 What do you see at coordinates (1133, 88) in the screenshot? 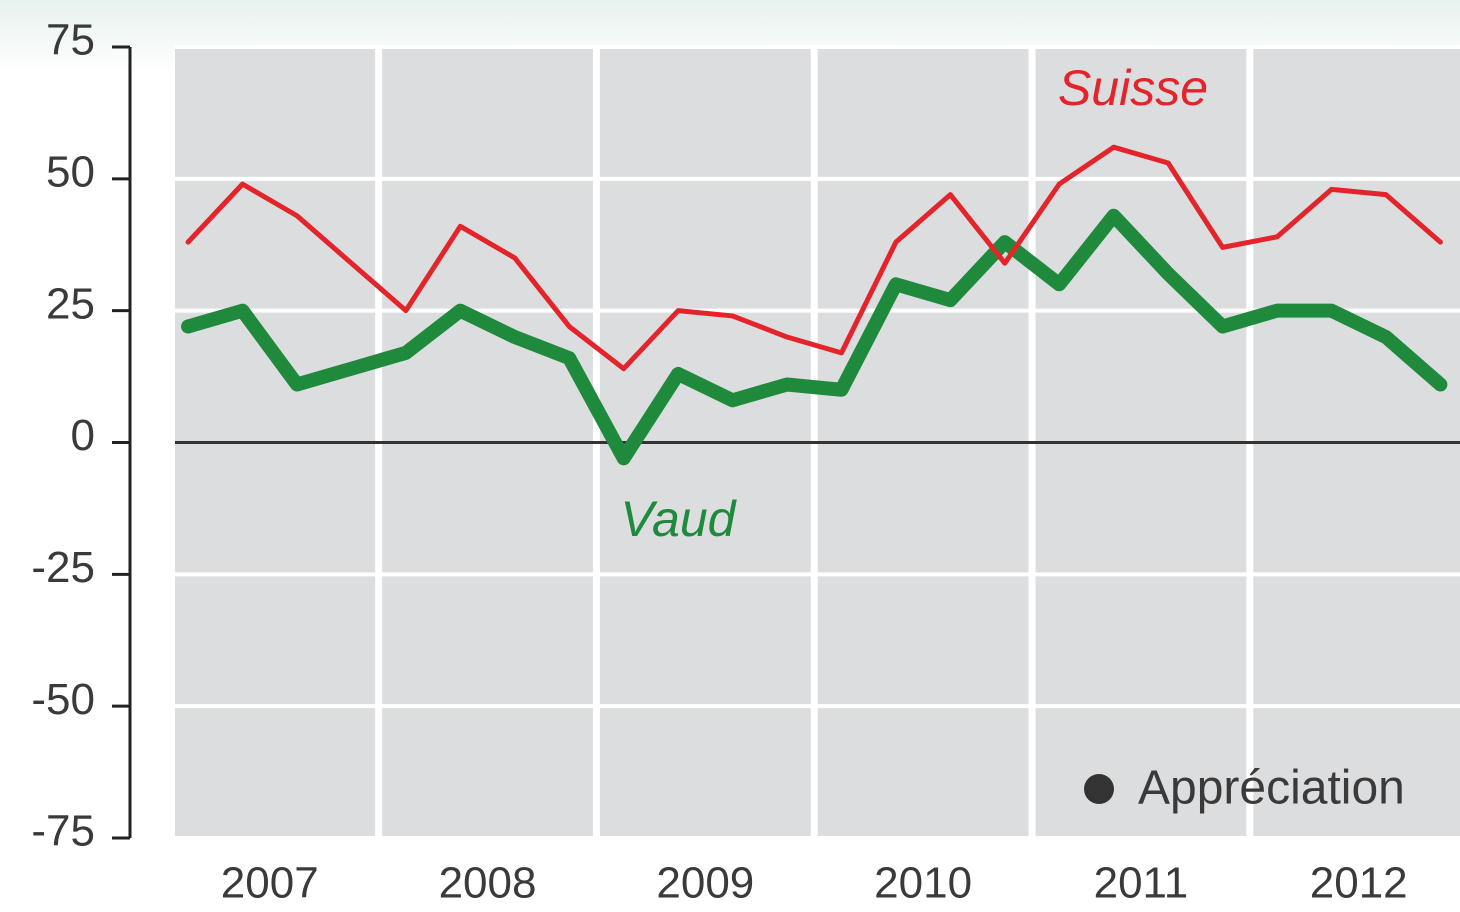
I see `series-label: Suisse` at bounding box center [1133, 88].